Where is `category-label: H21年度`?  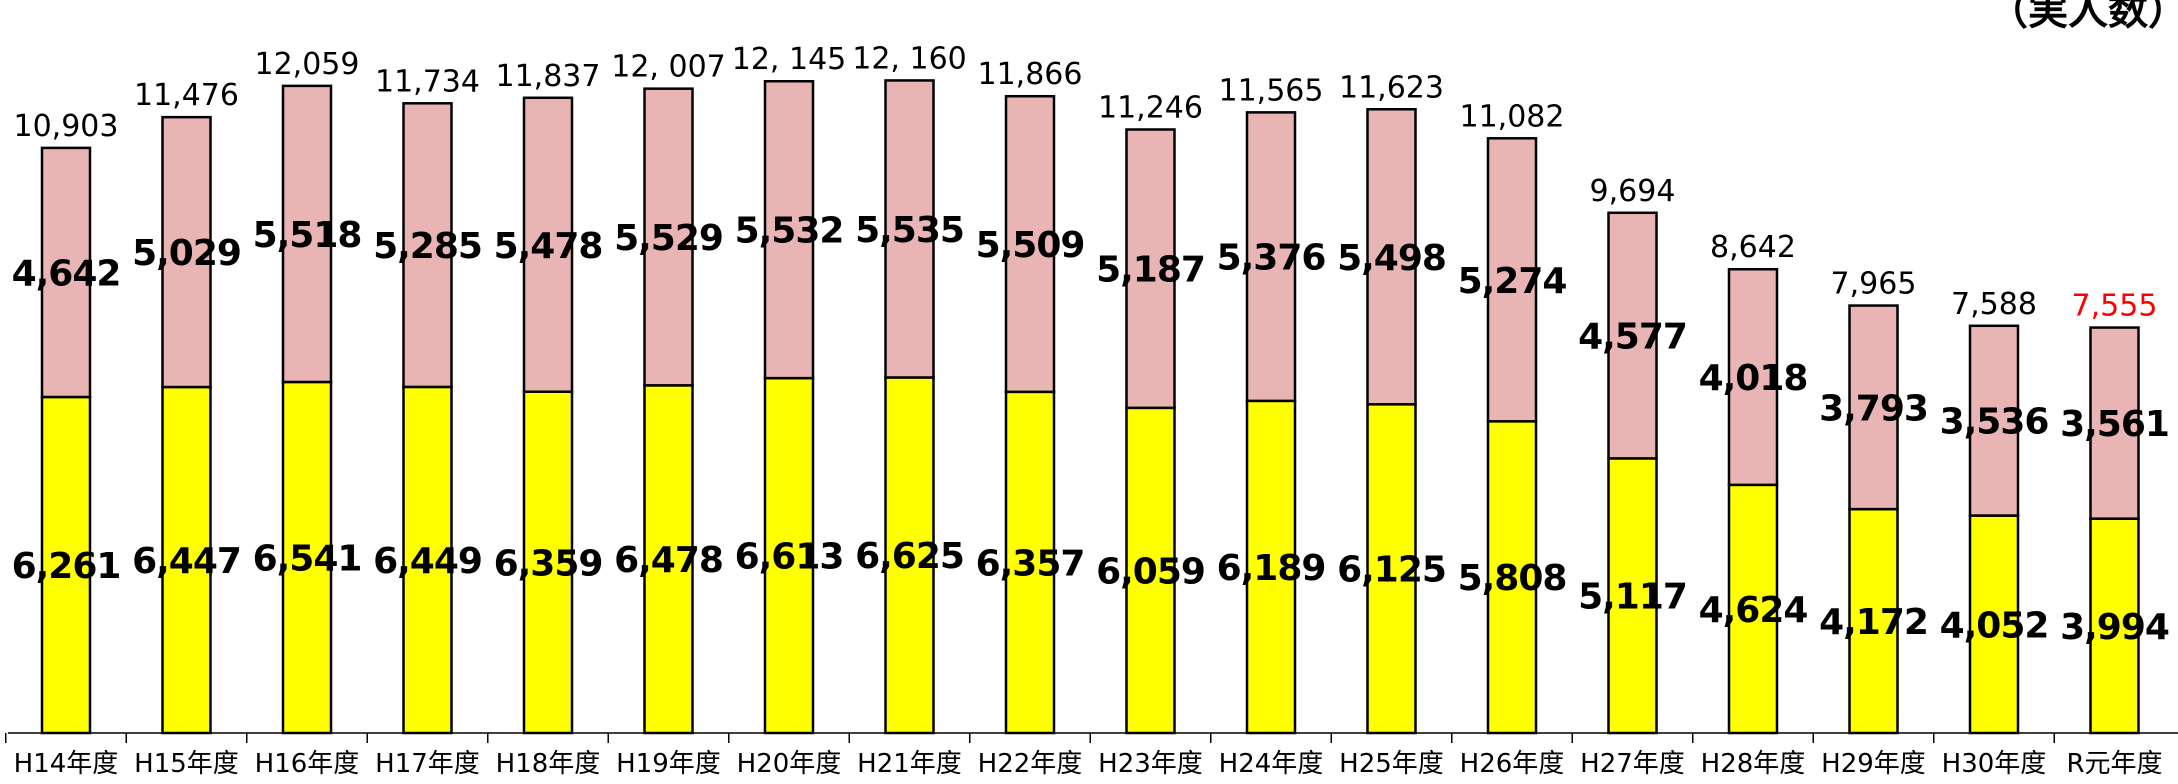
category-label: H21年度 is located at coordinates (909, 764).